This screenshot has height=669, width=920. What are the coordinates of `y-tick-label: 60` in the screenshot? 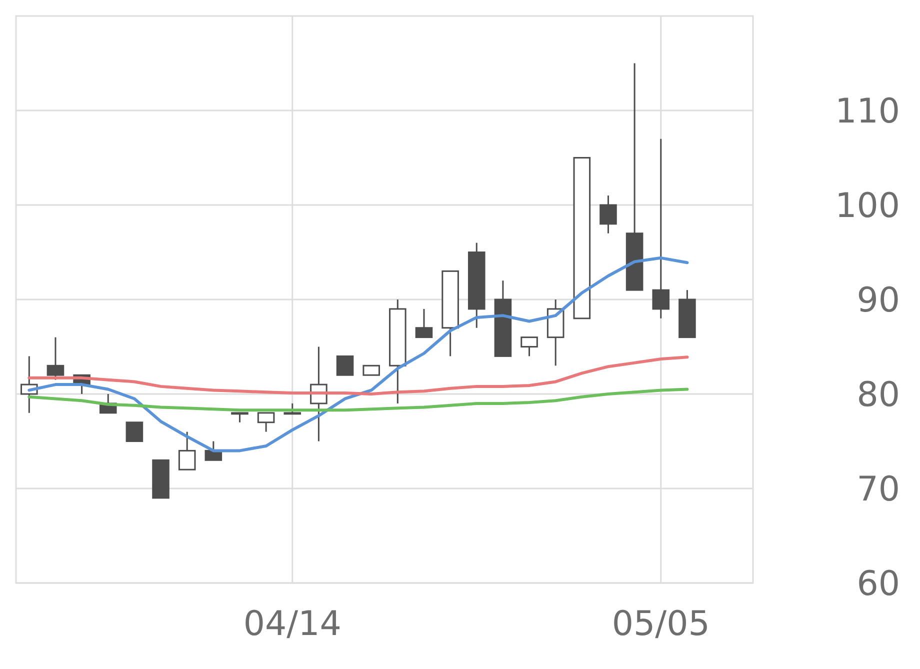 It's located at (878, 584).